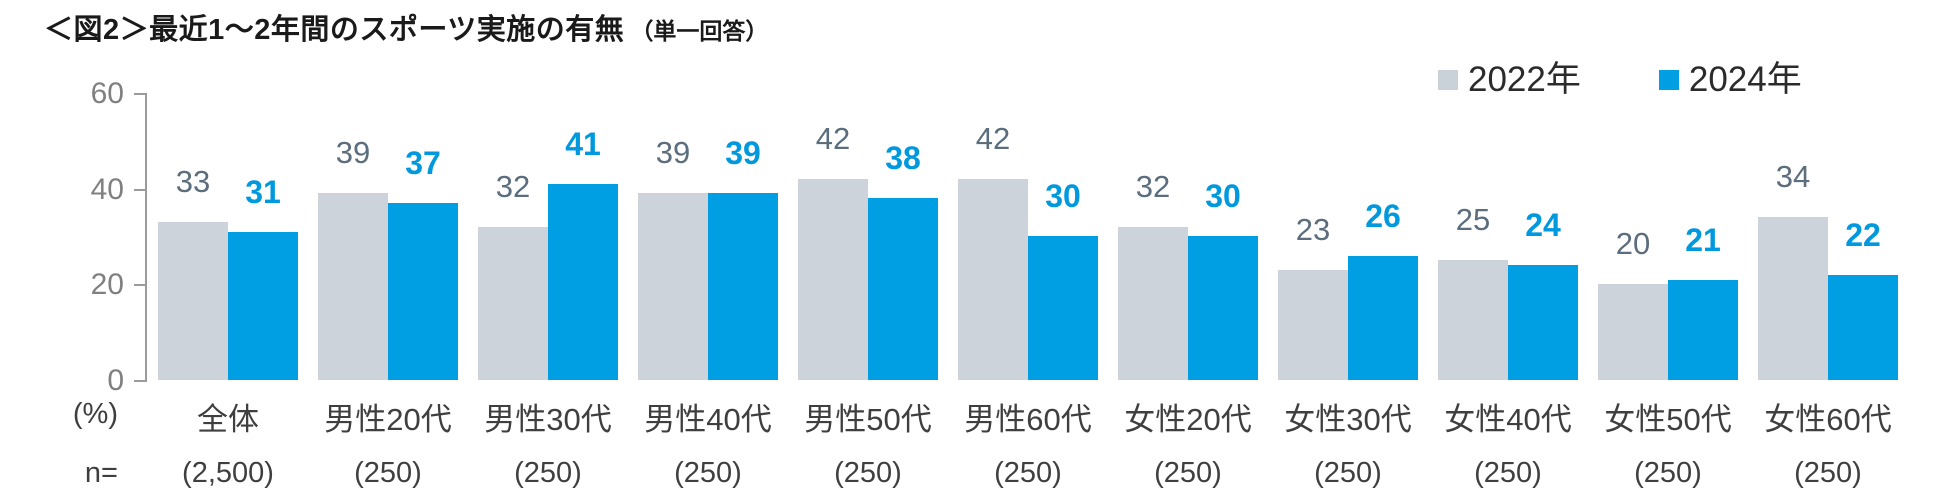 This screenshot has height=503, width=1950. Describe the element at coordinates (107, 189) in the screenshot. I see `y-tick-label: 40` at that location.